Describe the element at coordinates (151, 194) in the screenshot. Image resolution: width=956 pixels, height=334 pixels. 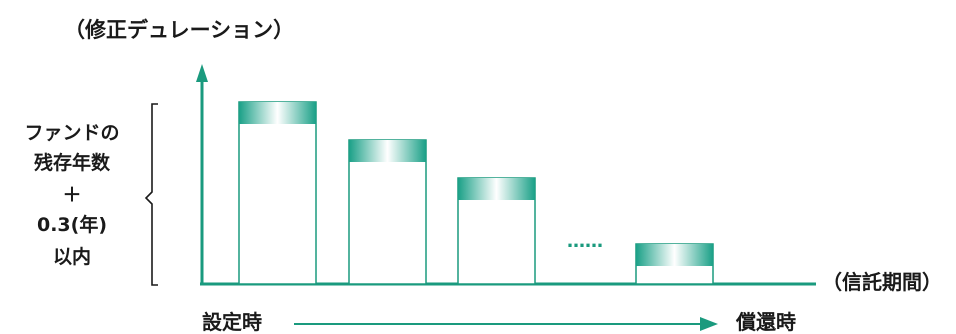
I see `brace` at that location.